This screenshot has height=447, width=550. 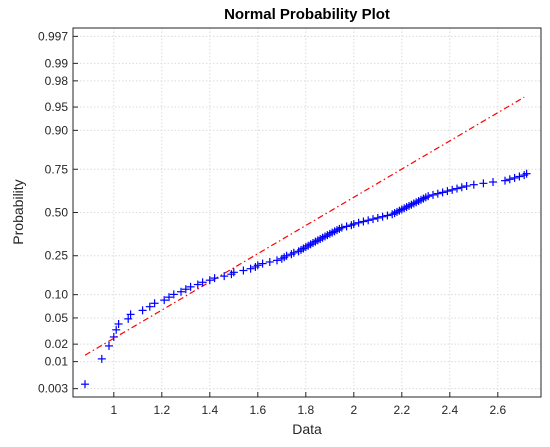 What do you see at coordinates (113, 410) in the screenshot?
I see `x-tick-label: 1` at bounding box center [113, 410].